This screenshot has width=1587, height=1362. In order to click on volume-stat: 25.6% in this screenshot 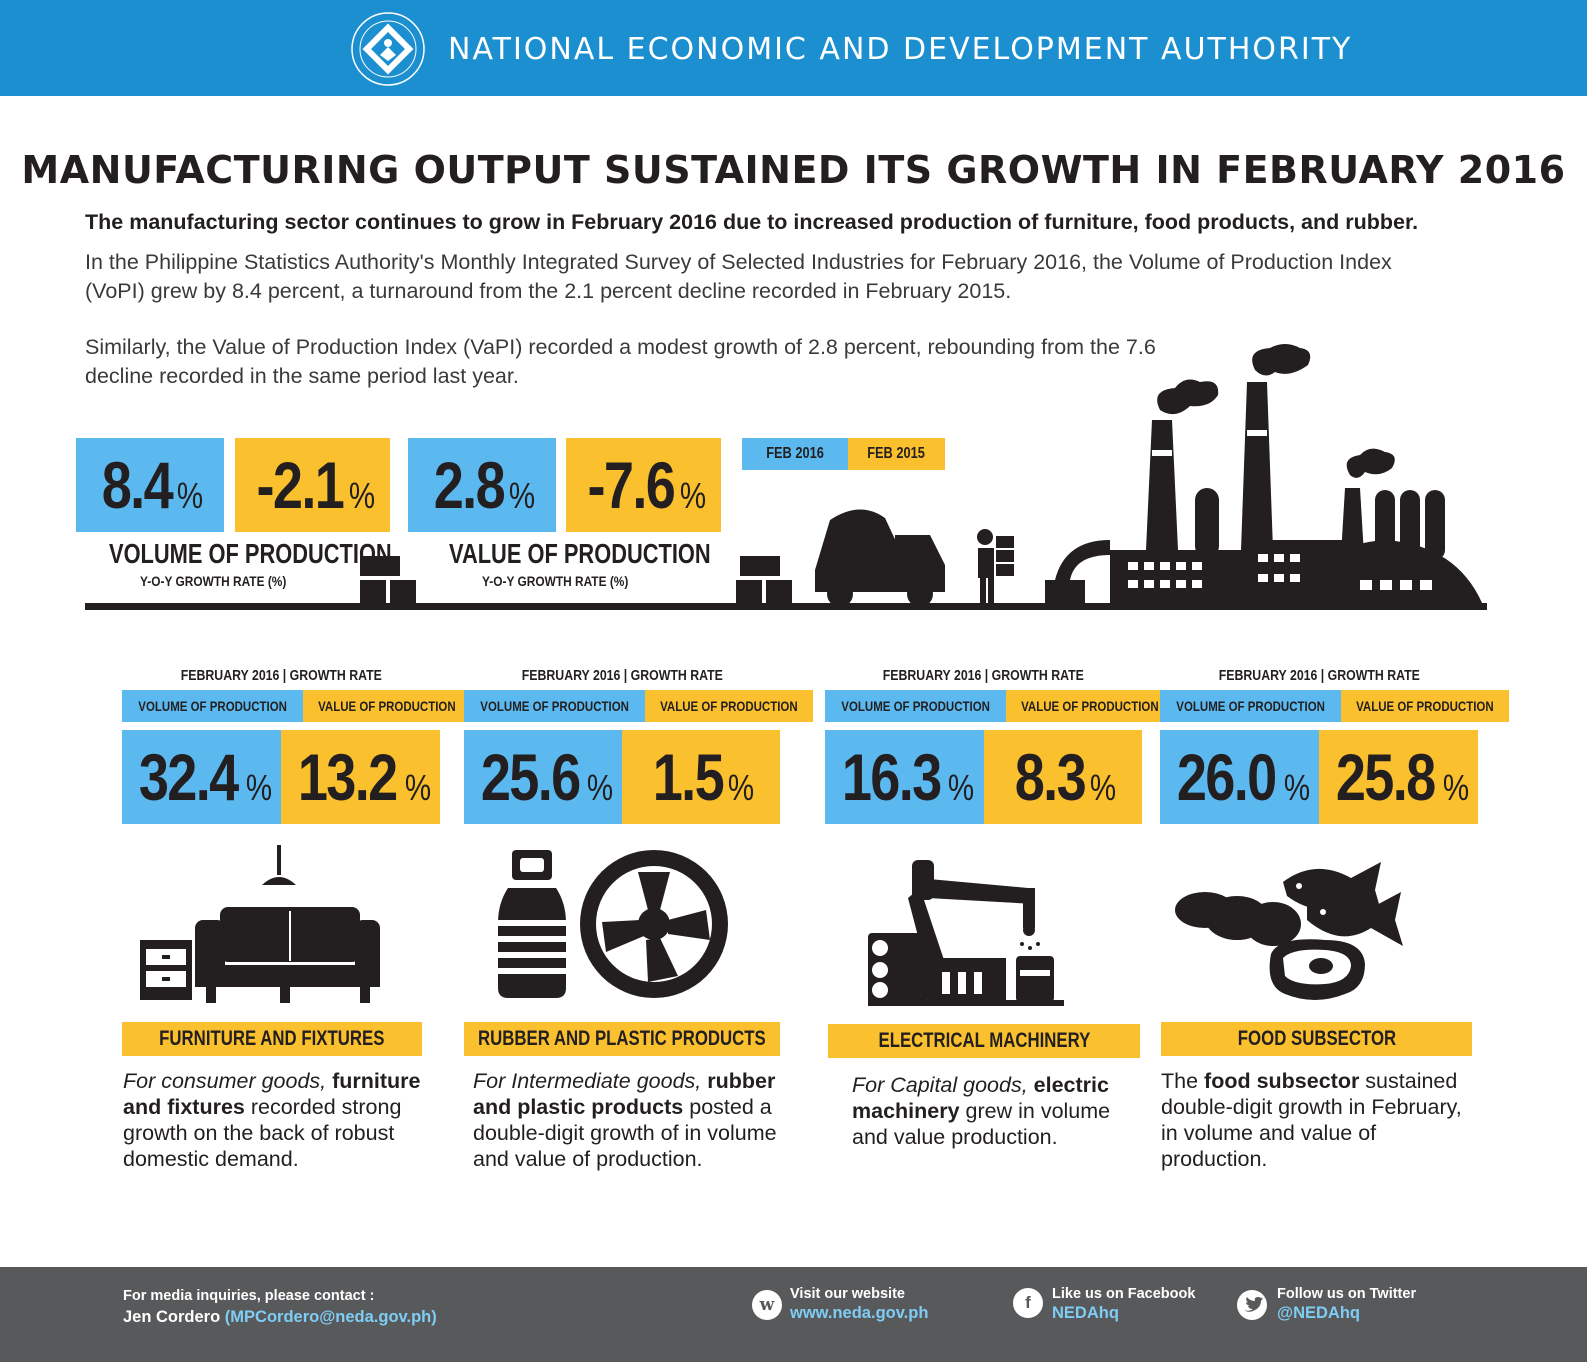, I will do `click(543, 777)`.